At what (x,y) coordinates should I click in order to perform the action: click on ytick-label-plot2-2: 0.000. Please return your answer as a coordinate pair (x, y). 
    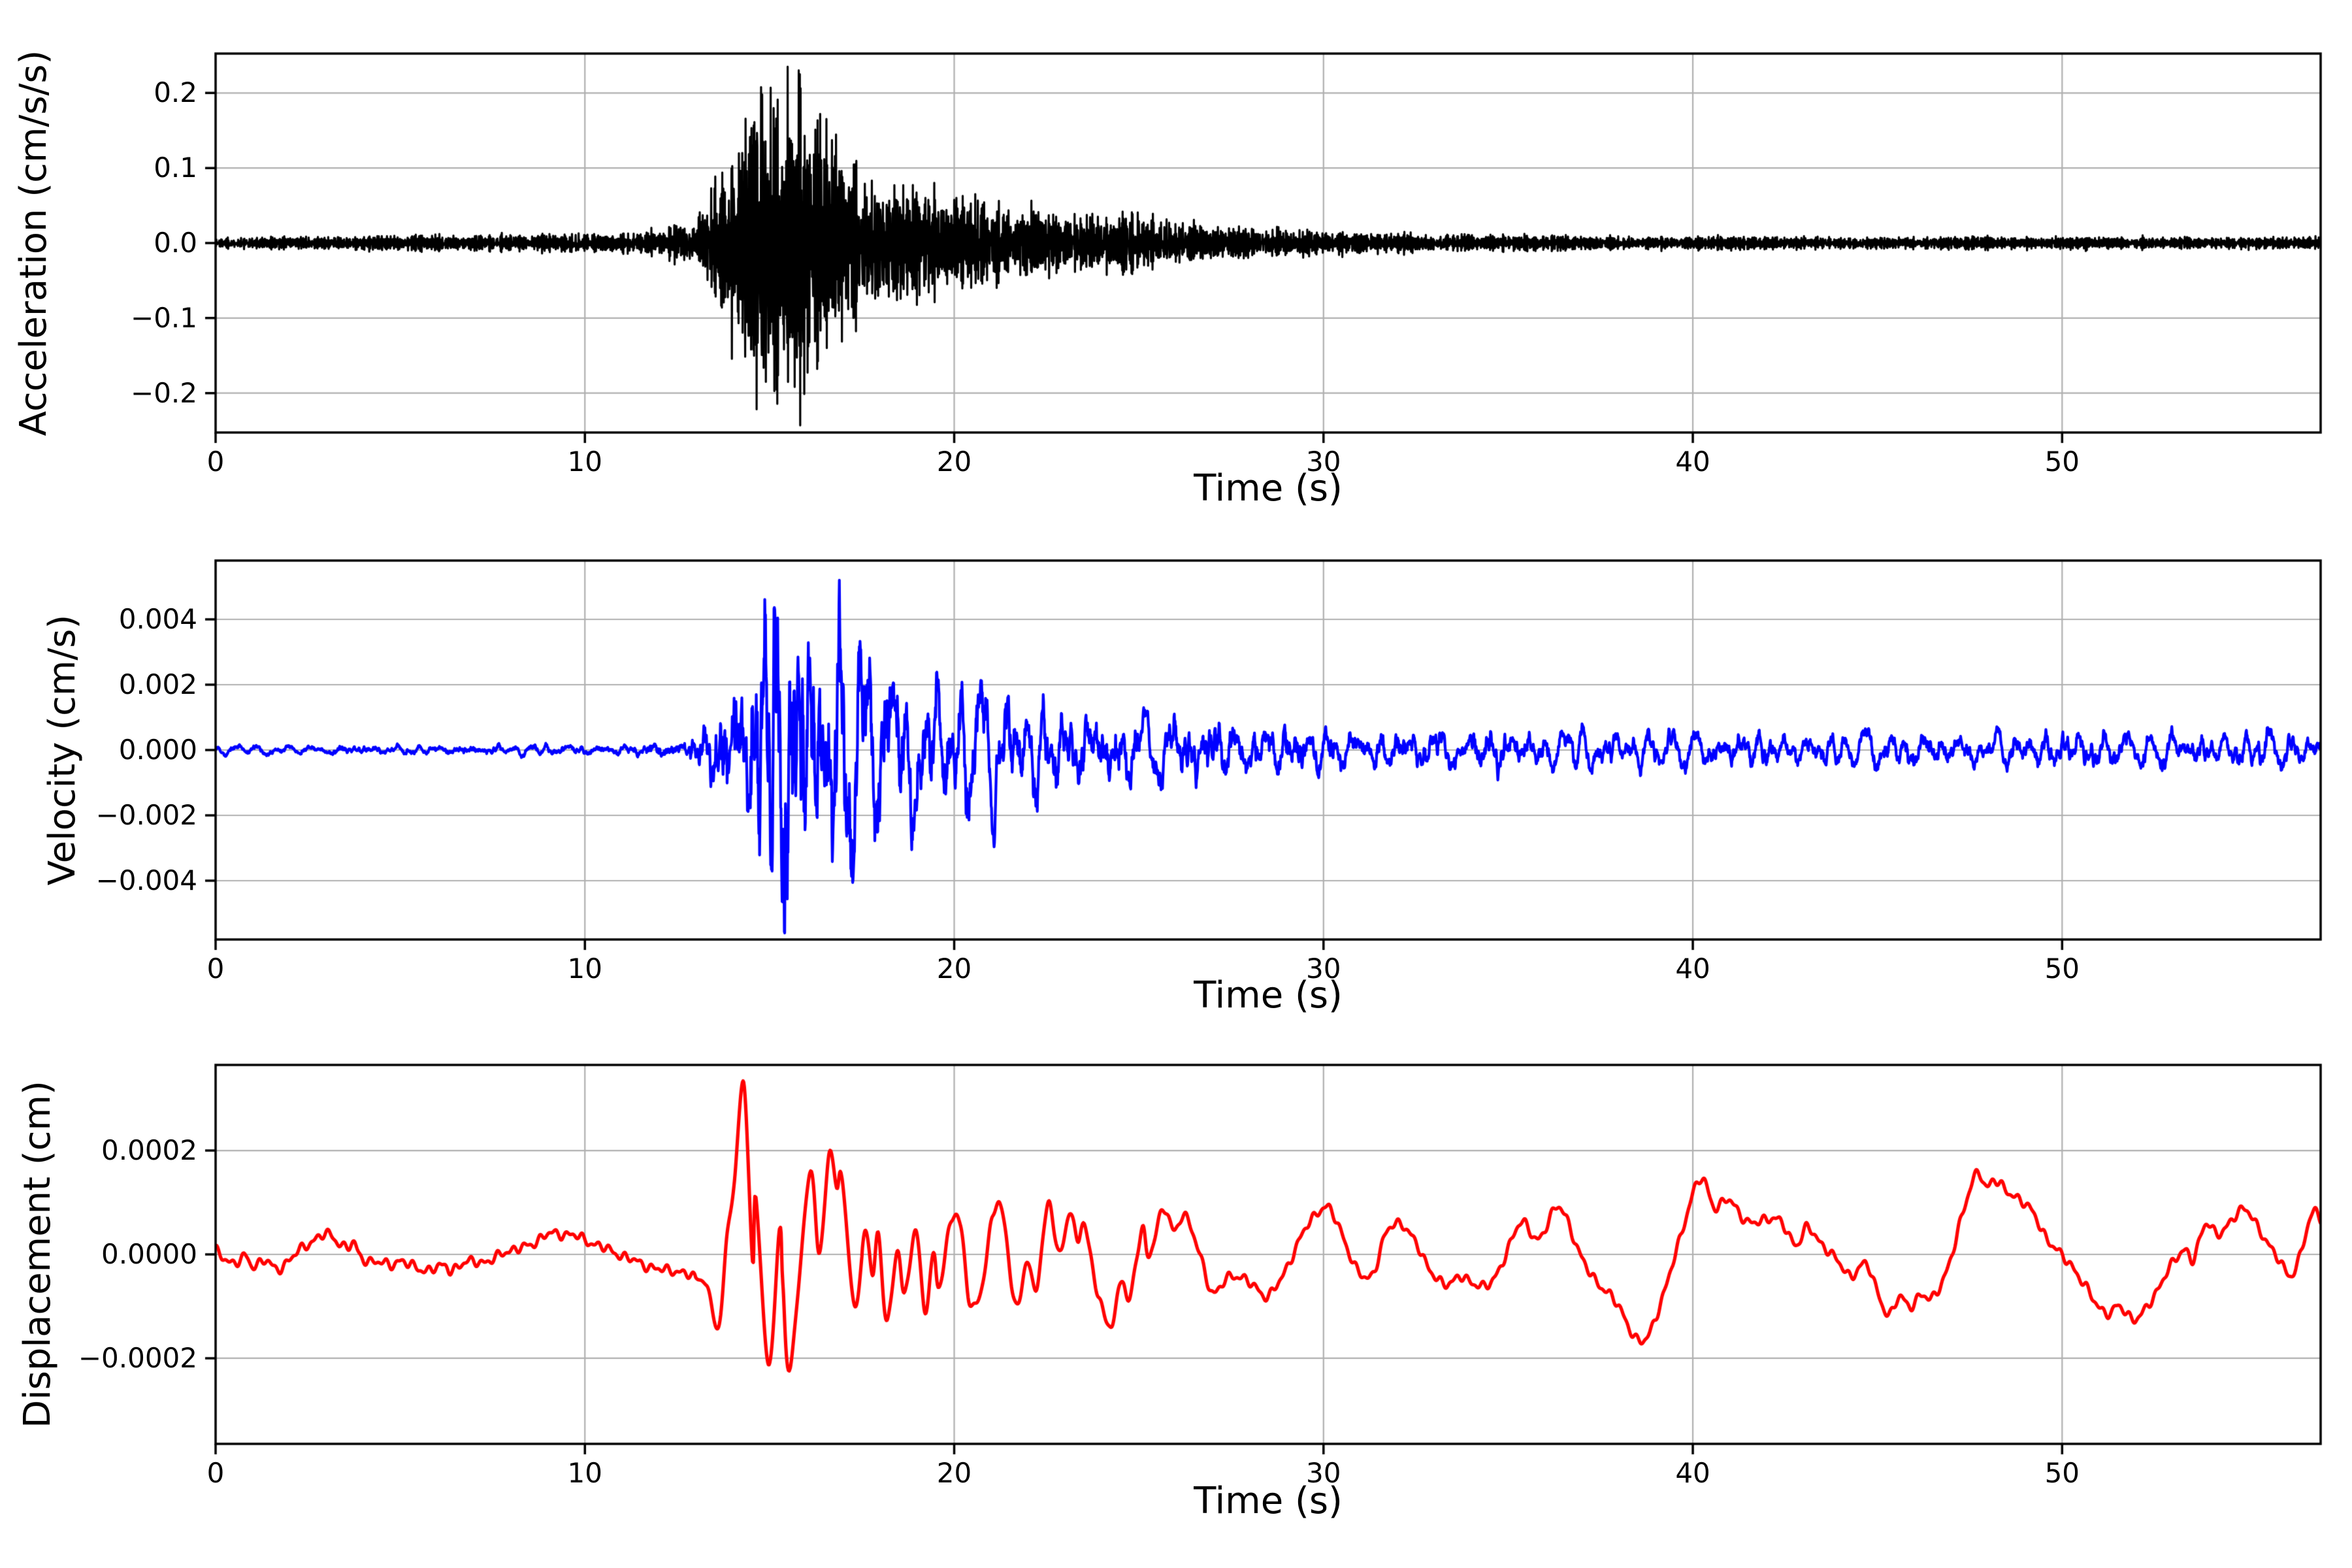
    Looking at the image, I should click on (157, 750).